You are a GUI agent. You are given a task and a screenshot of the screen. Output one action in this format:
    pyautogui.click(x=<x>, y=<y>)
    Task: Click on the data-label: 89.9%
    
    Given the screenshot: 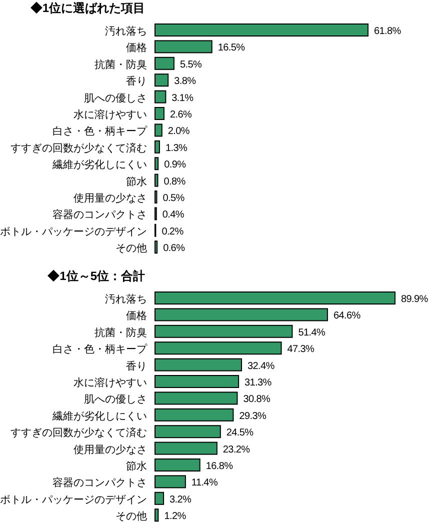 What is the action you would take?
    pyautogui.click(x=414, y=299)
    